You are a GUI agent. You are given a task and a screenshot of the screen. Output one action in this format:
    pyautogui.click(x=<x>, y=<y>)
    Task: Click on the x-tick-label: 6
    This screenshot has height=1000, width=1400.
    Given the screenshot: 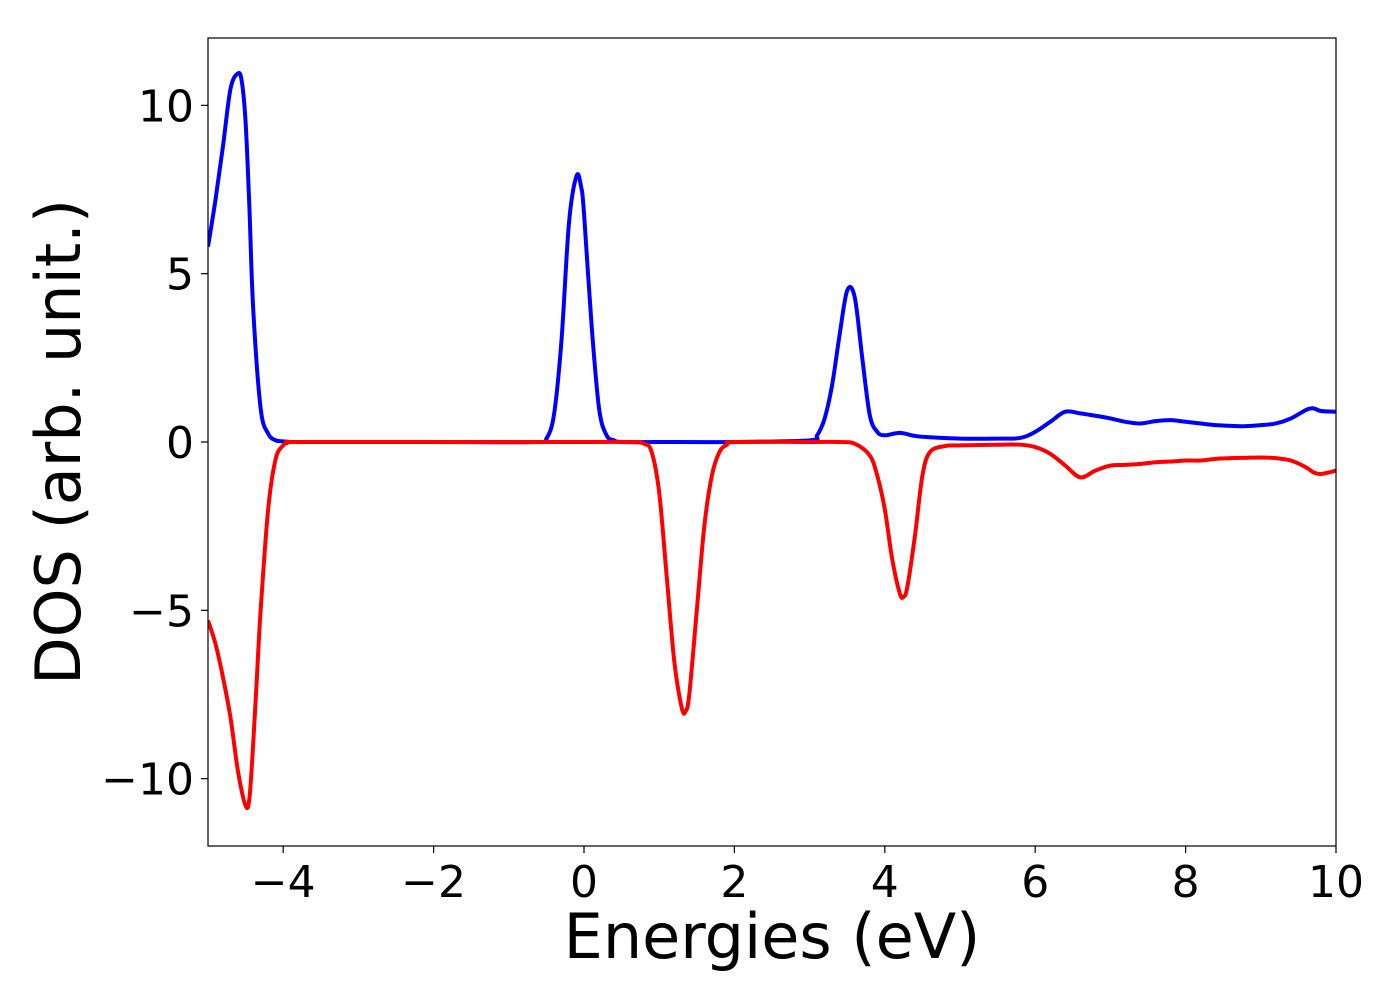 What is the action you would take?
    pyautogui.click(x=1035, y=882)
    